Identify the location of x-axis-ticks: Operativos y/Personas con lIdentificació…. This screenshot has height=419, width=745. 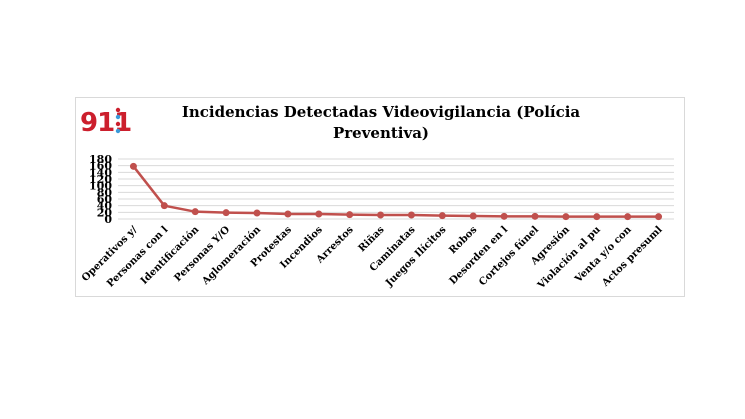
(372, 258).